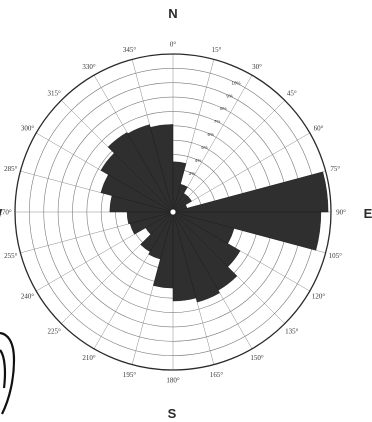 The image size is (372, 422). I want to click on compass-east-label: E, so click(368, 213).